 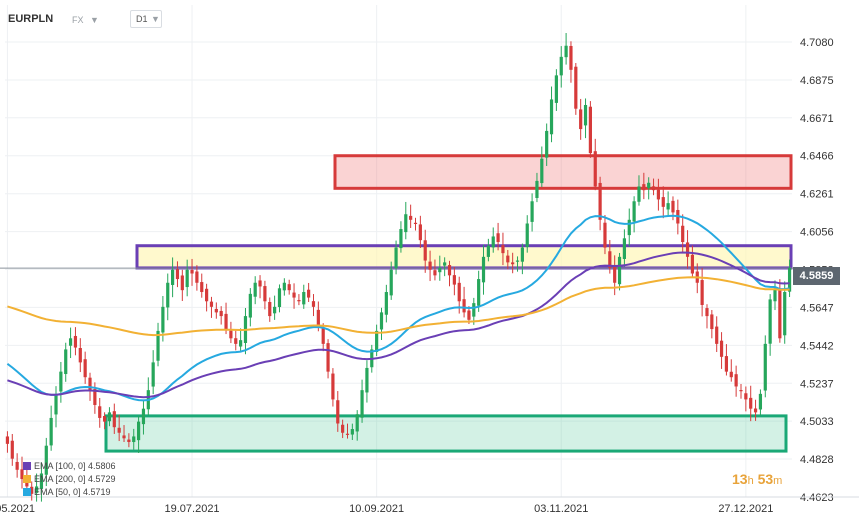 I want to click on chevron-down-icon: ▼, so click(x=155, y=19).